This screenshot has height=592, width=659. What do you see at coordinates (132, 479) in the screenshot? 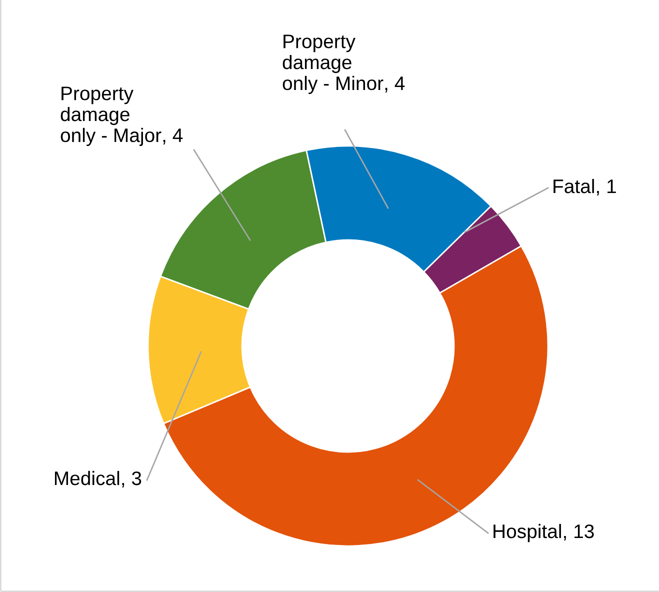
I see `data-label: , 3` at bounding box center [132, 479].